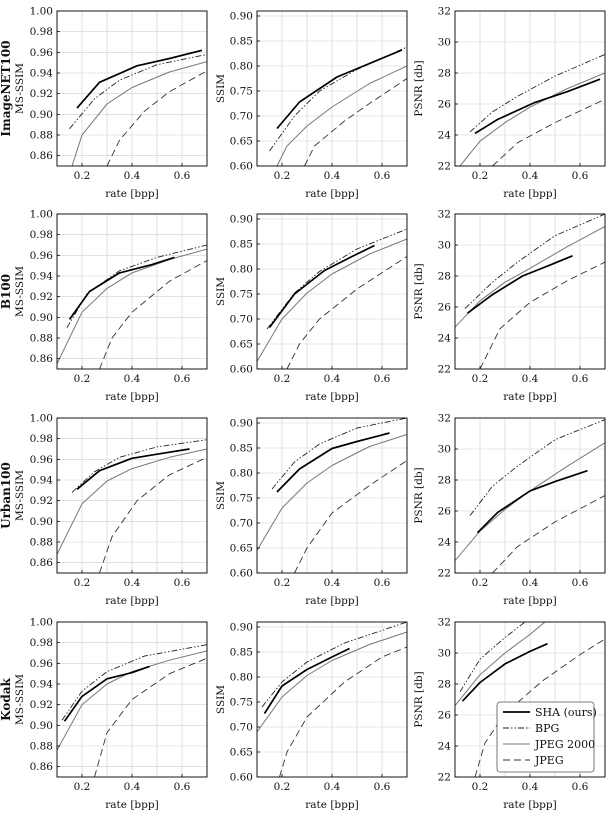  I want to click on legend-entry-jp2k: JPEG 2000, so click(549, 744).